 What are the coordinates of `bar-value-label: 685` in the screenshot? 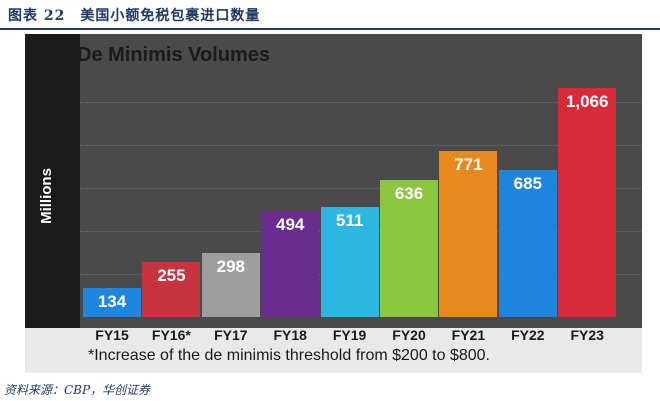 It's located at (527, 183).